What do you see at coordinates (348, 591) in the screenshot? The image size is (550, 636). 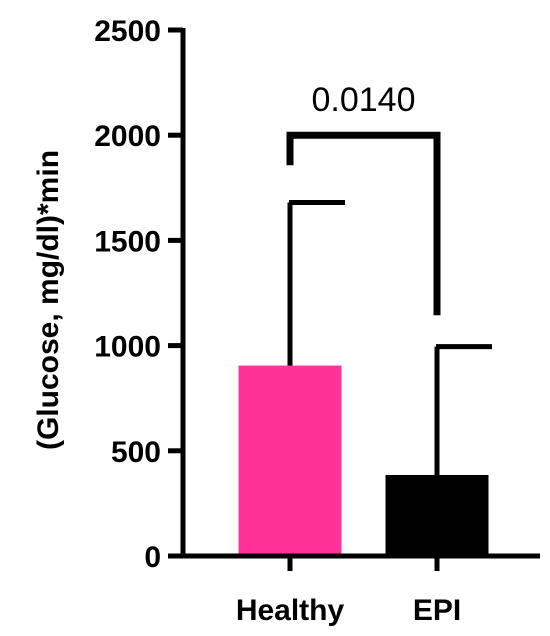 I see `category-labels: Healthy EPI` at bounding box center [348, 591].